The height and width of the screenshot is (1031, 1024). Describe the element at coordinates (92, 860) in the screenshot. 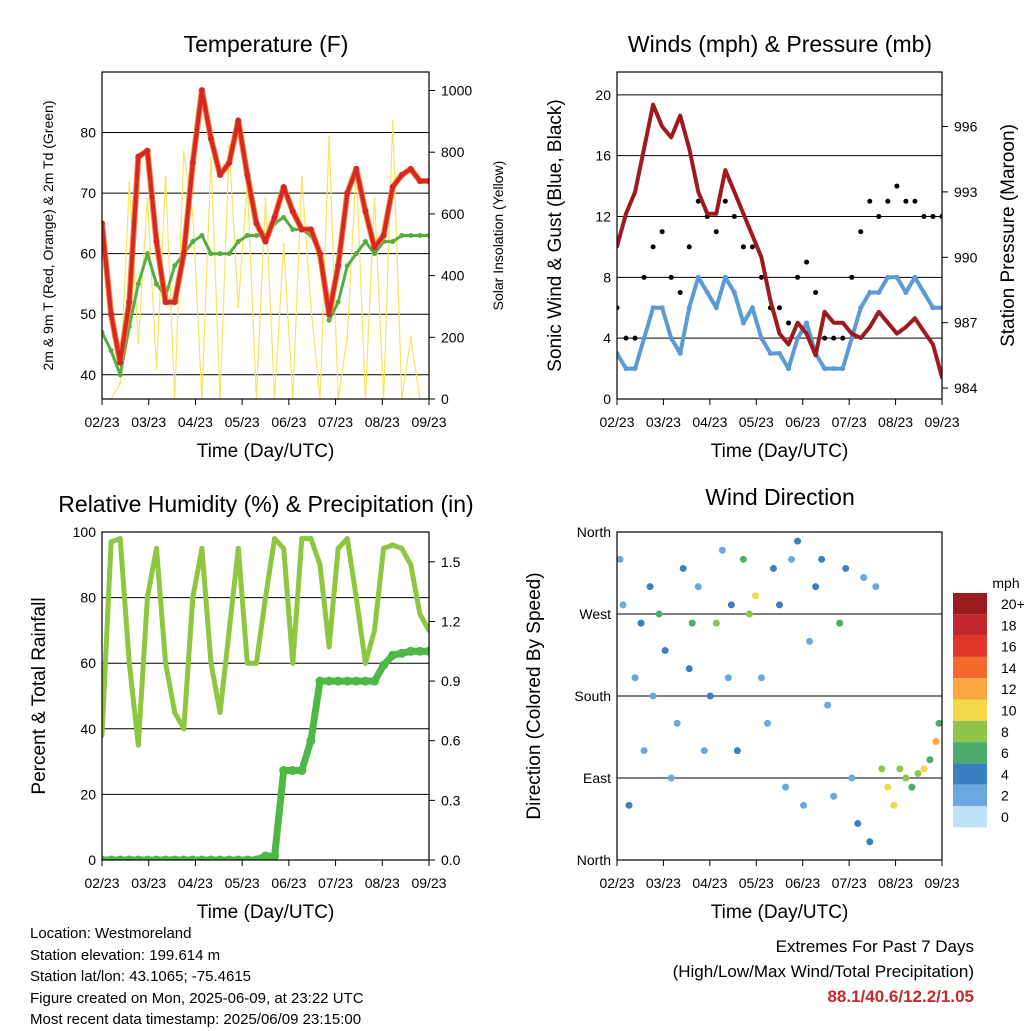

I see `humidity-ytick-label: 0` at that location.